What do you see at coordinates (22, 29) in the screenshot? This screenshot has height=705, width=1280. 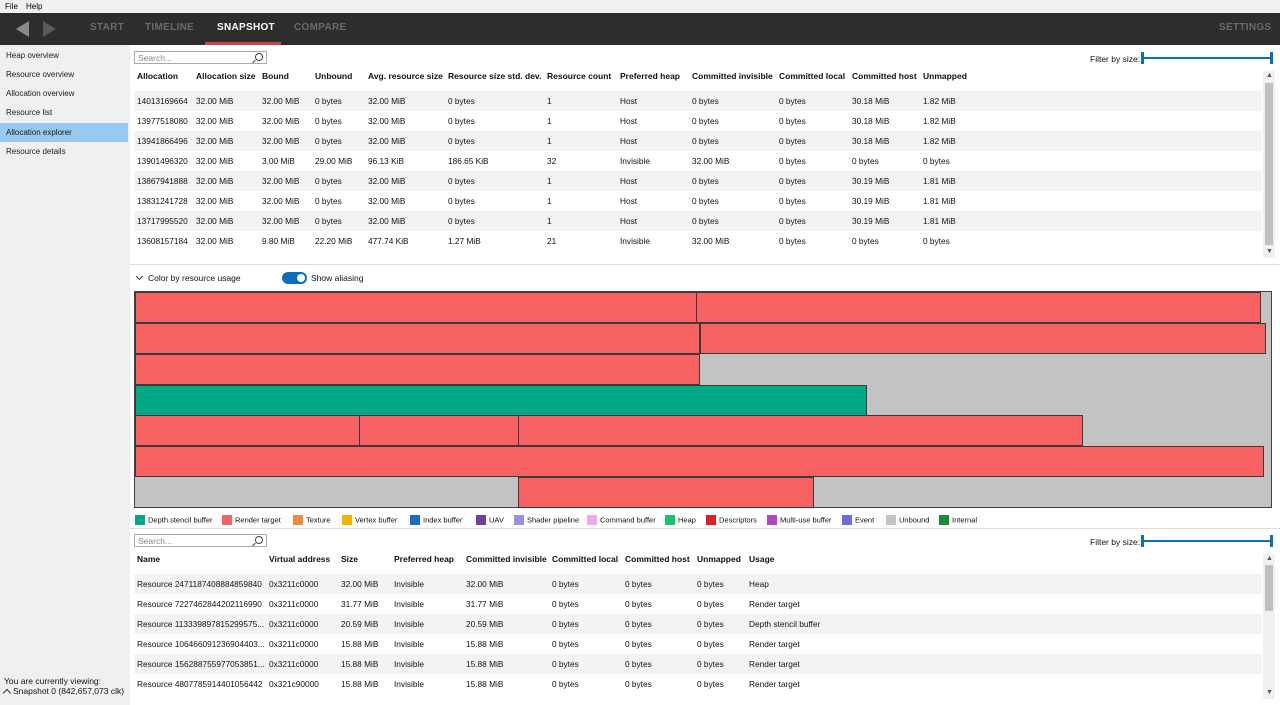 I see `back-arrow-icon` at bounding box center [22, 29].